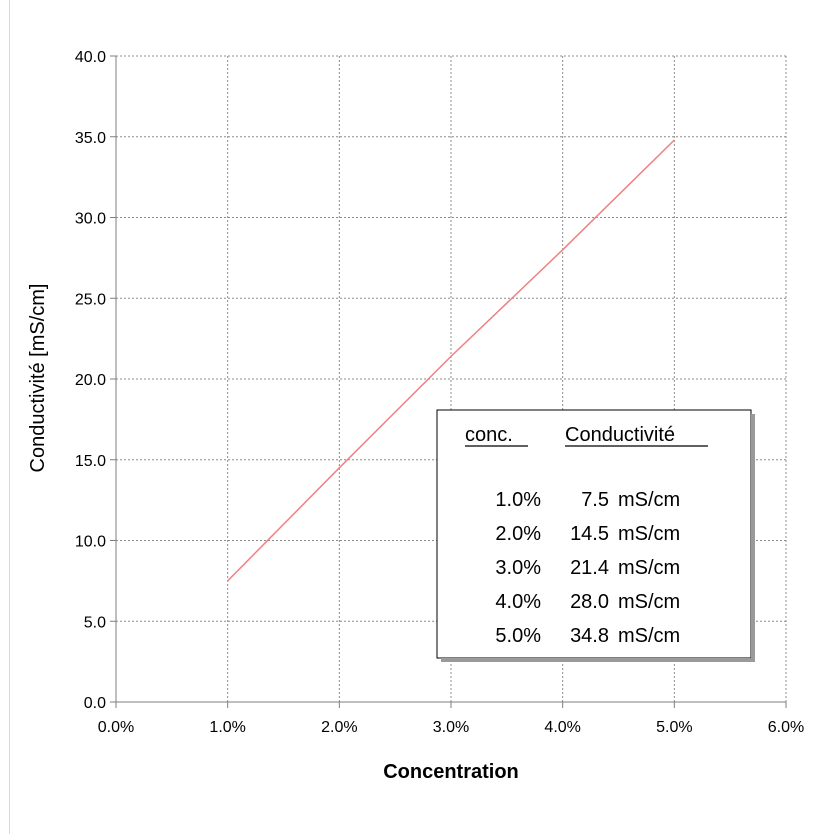  What do you see at coordinates (339, 727) in the screenshot?
I see `x-tick-label: 2.0%` at bounding box center [339, 727].